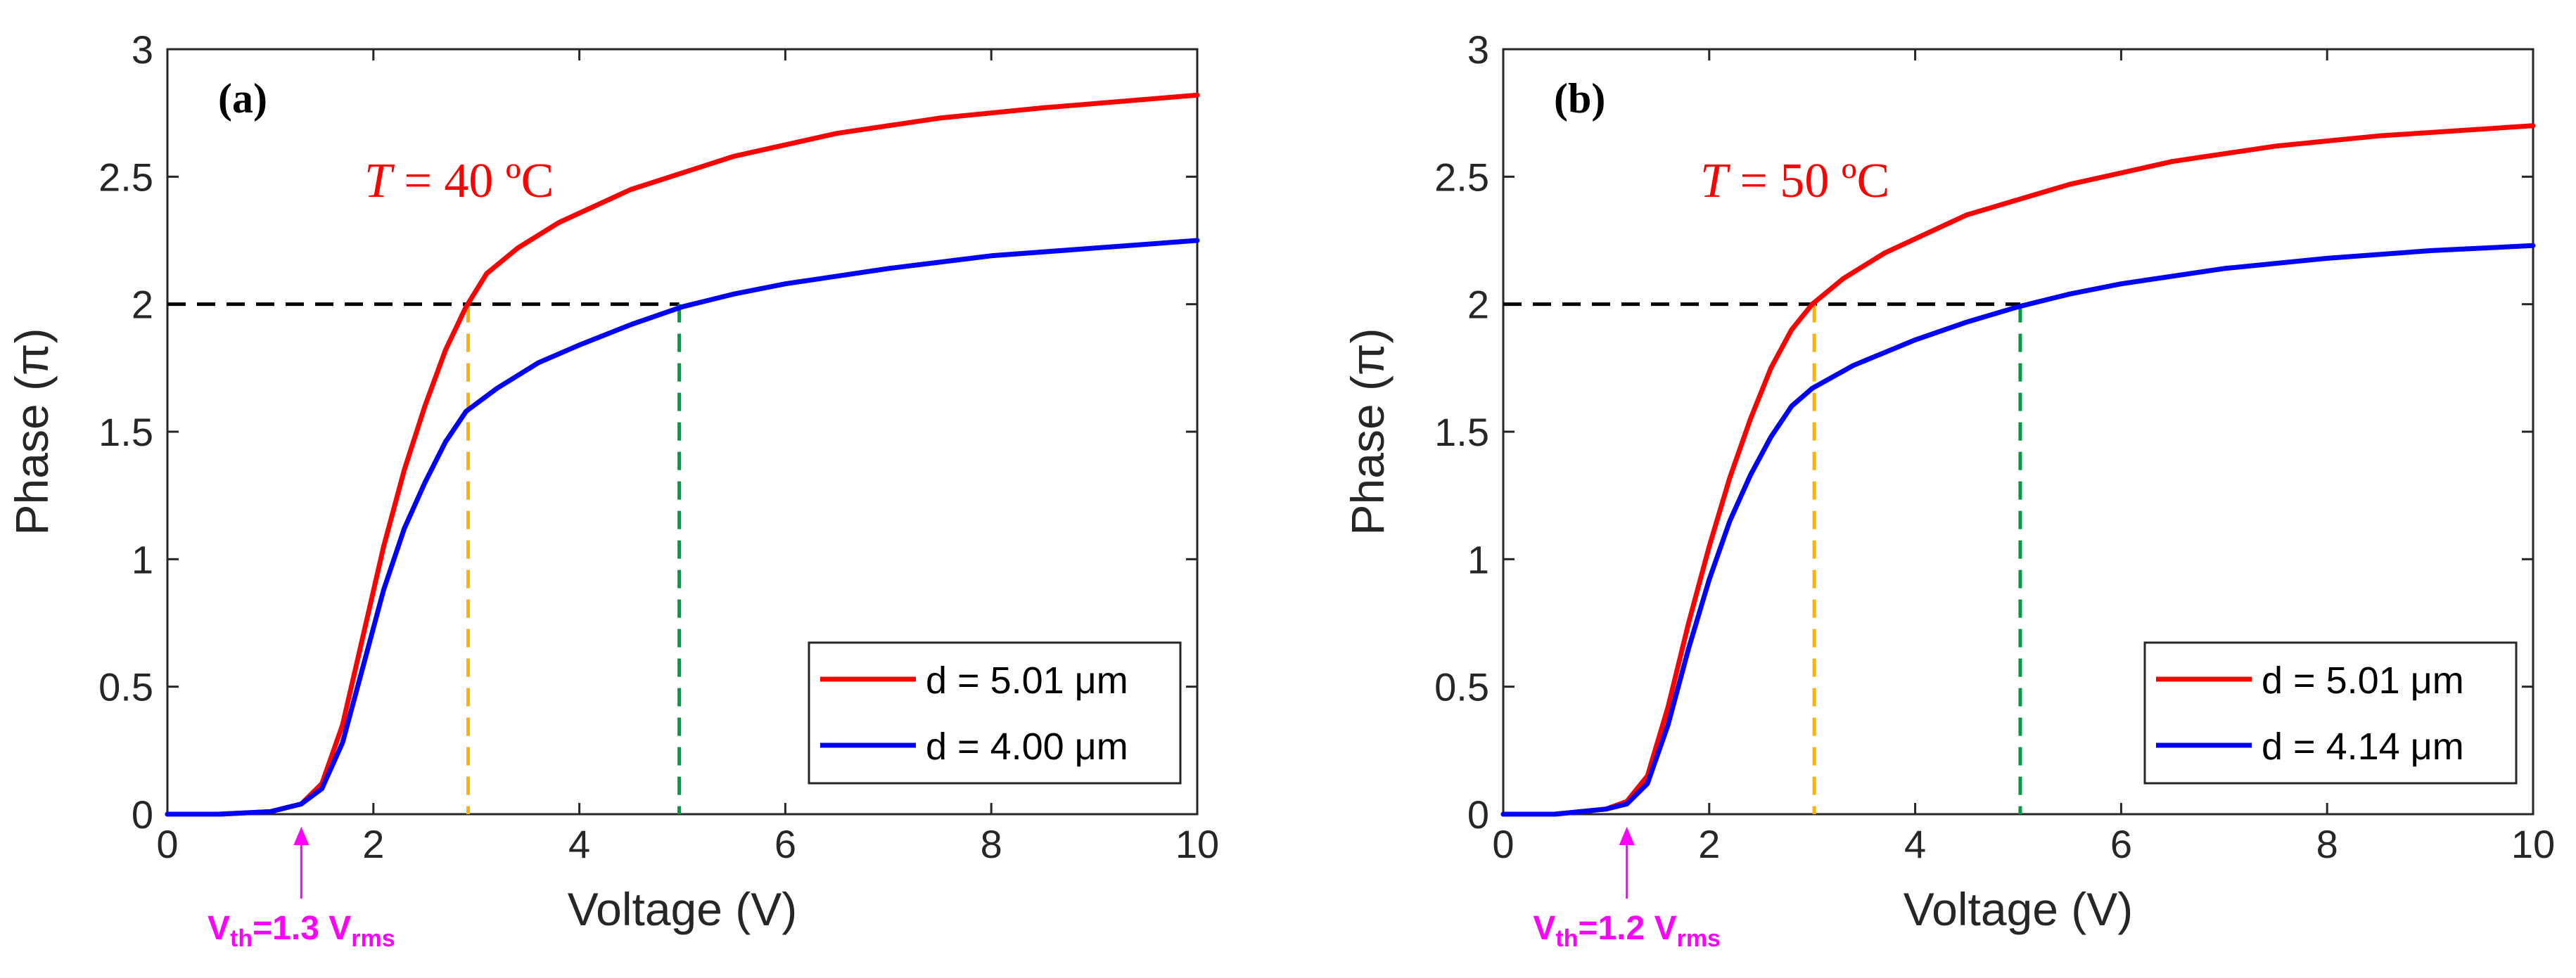 The image size is (2576, 978). I want to click on threshold-label: Vth=1.3 Vrms, so click(301, 931).